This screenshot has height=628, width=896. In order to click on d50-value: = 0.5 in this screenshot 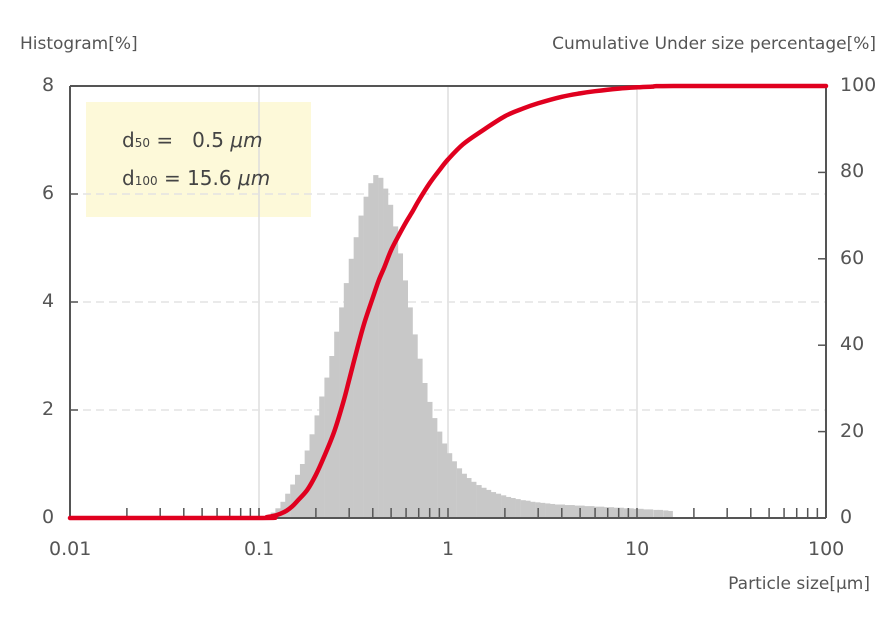, I will do `click(190, 140)`.